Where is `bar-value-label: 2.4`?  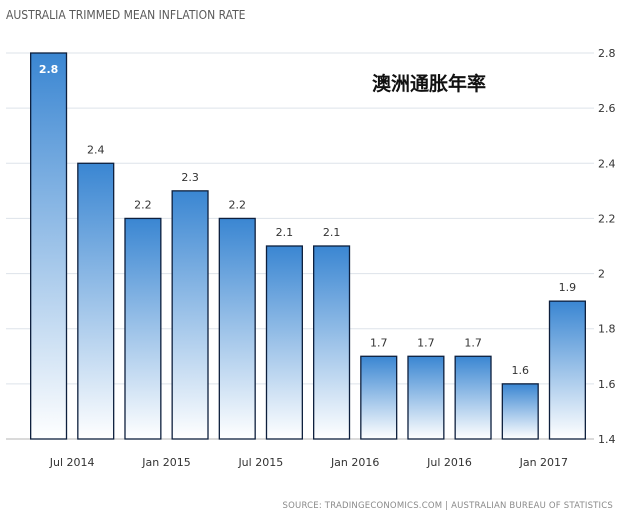
bar-value-label: 2.4 is located at coordinates (96, 149).